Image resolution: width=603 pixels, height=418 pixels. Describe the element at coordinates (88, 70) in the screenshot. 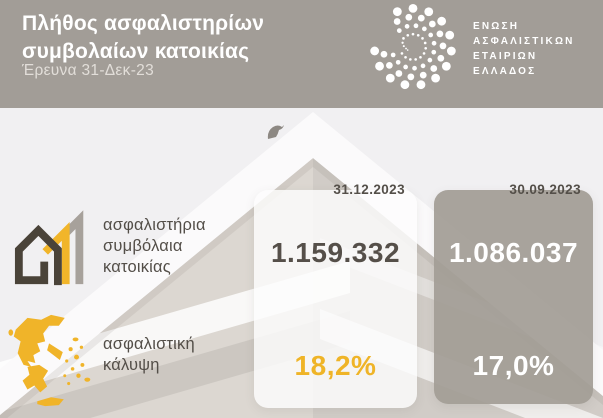

I see `survey-date: Έρευνα 31-Δεκ-23` at that location.